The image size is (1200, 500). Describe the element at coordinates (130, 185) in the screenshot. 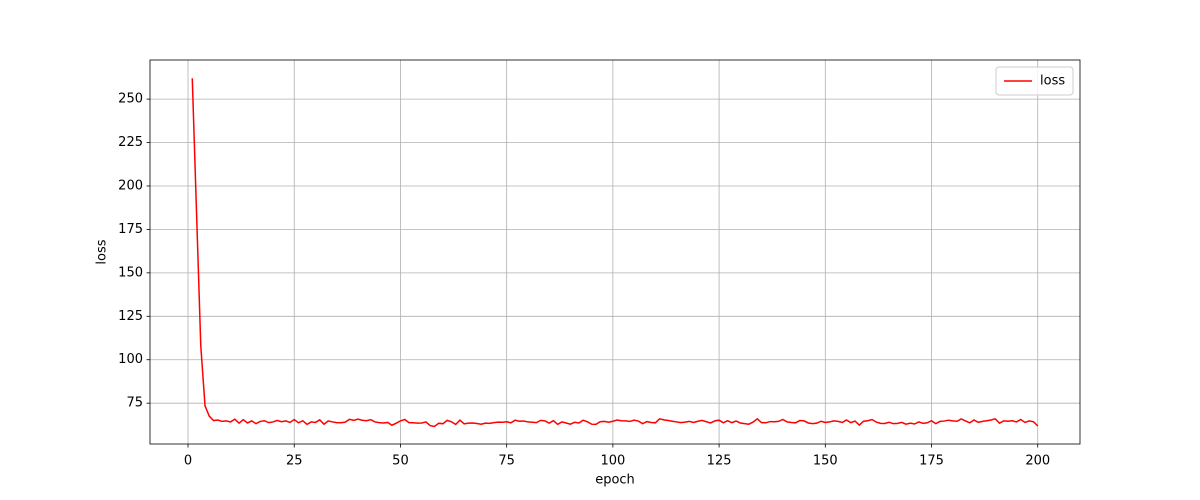

I see `y-tick-label: 200` at that location.